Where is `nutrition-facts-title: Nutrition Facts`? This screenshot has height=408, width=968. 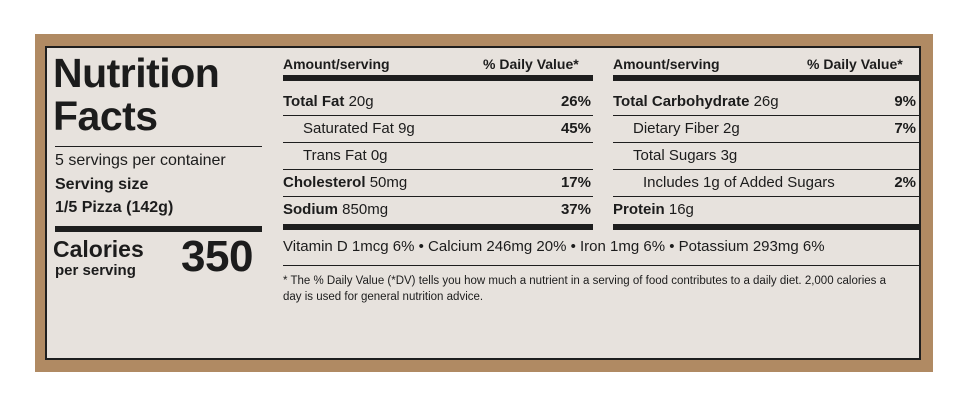 nutrition-facts-title: Nutrition Facts is located at coordinates (136, 94).